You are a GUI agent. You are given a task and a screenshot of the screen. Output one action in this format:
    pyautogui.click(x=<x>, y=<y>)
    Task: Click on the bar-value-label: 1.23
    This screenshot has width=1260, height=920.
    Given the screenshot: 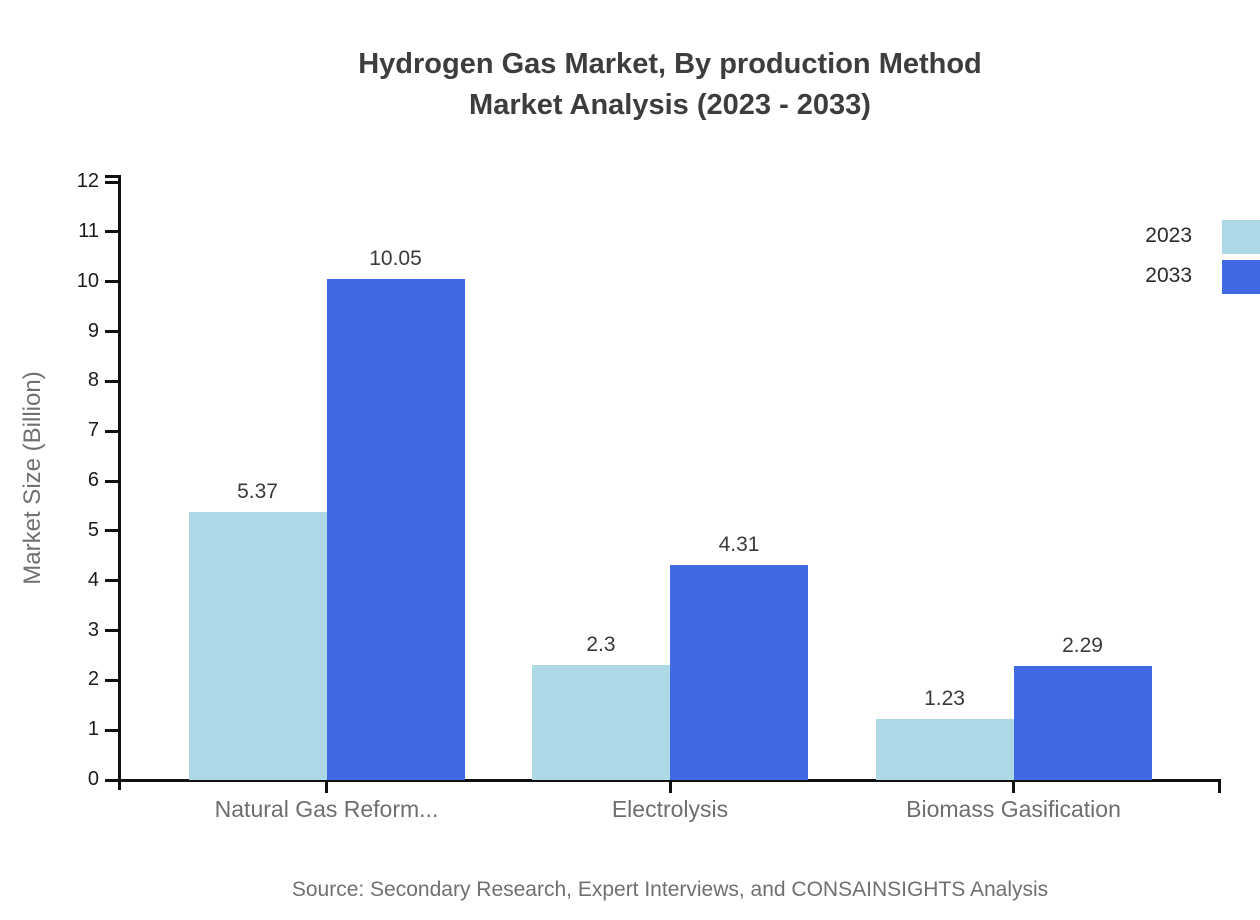 What is the action you would take?
    pyautogui.click(x=944, y=698)
    